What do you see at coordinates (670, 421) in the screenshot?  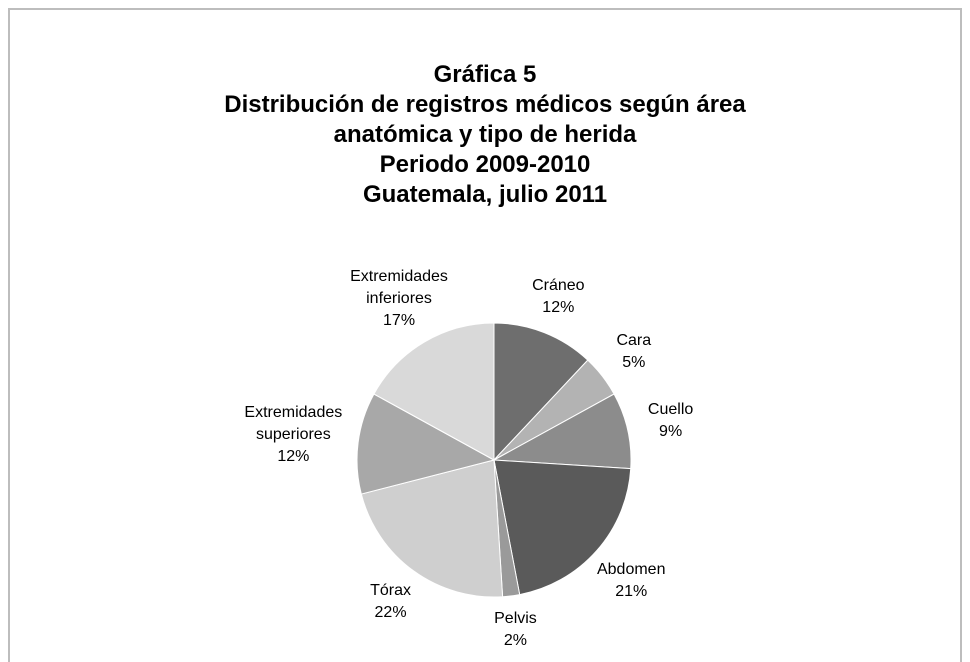 I see `data-label: Cuello 9%` at bounding box center [670, 421].